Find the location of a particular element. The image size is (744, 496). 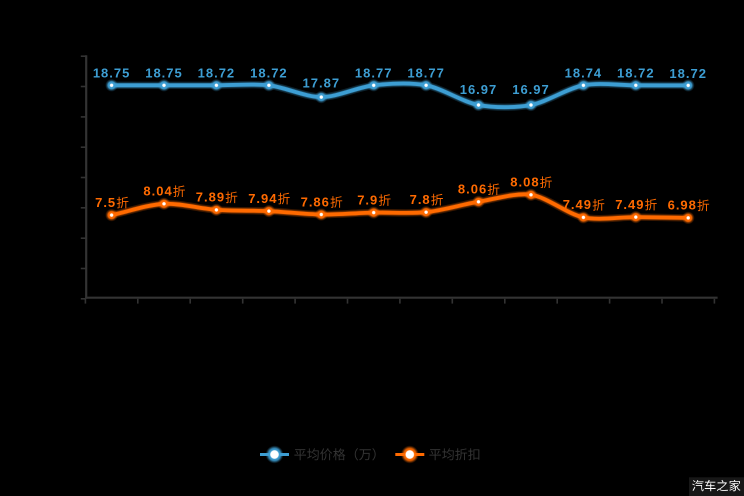

svg-text: 18.74 is located at coordinates (584, 73).